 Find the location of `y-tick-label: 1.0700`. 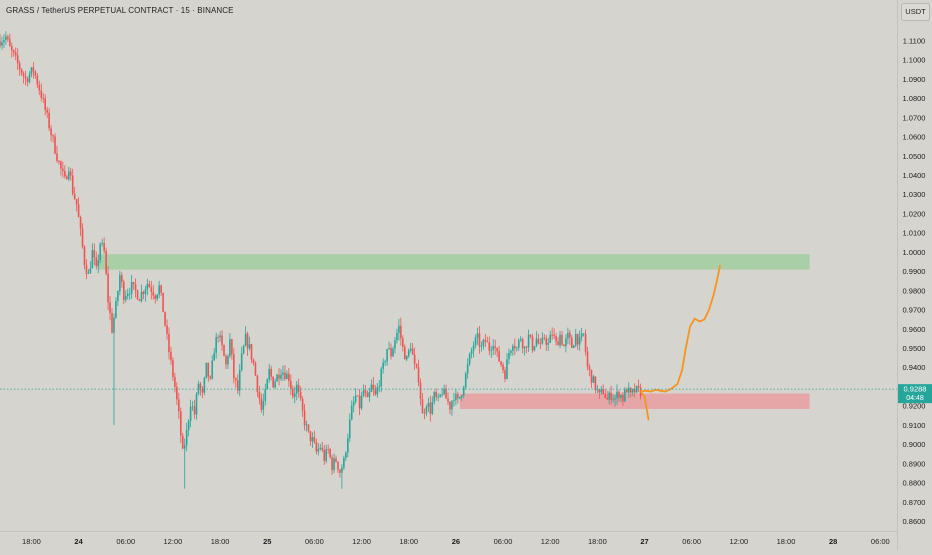

y-tick-label: 1.0700 is located at coordinates (914, 117).